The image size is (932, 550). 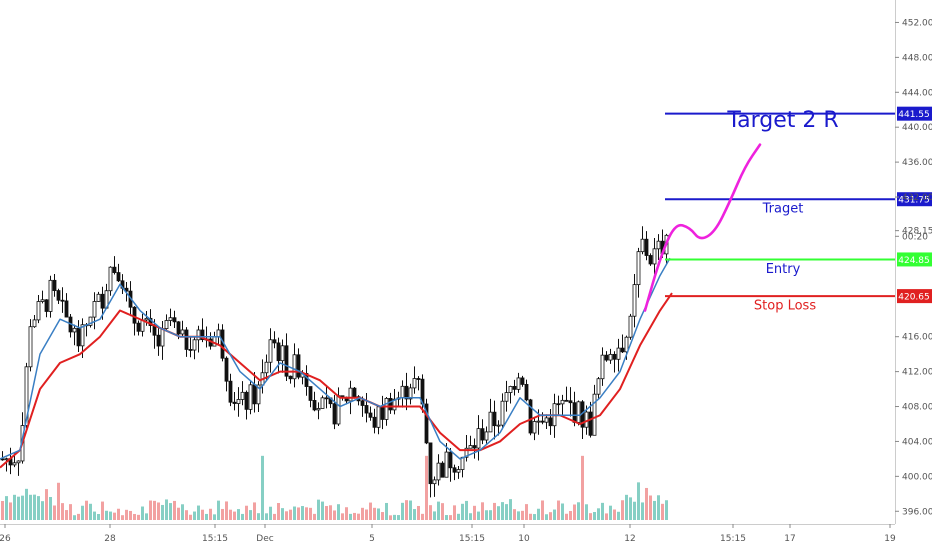 What do you see at coordinates (782, 120) in the screenshot?
I see `target-2r-label: Target 2 R` at bounding box center [782, 120].